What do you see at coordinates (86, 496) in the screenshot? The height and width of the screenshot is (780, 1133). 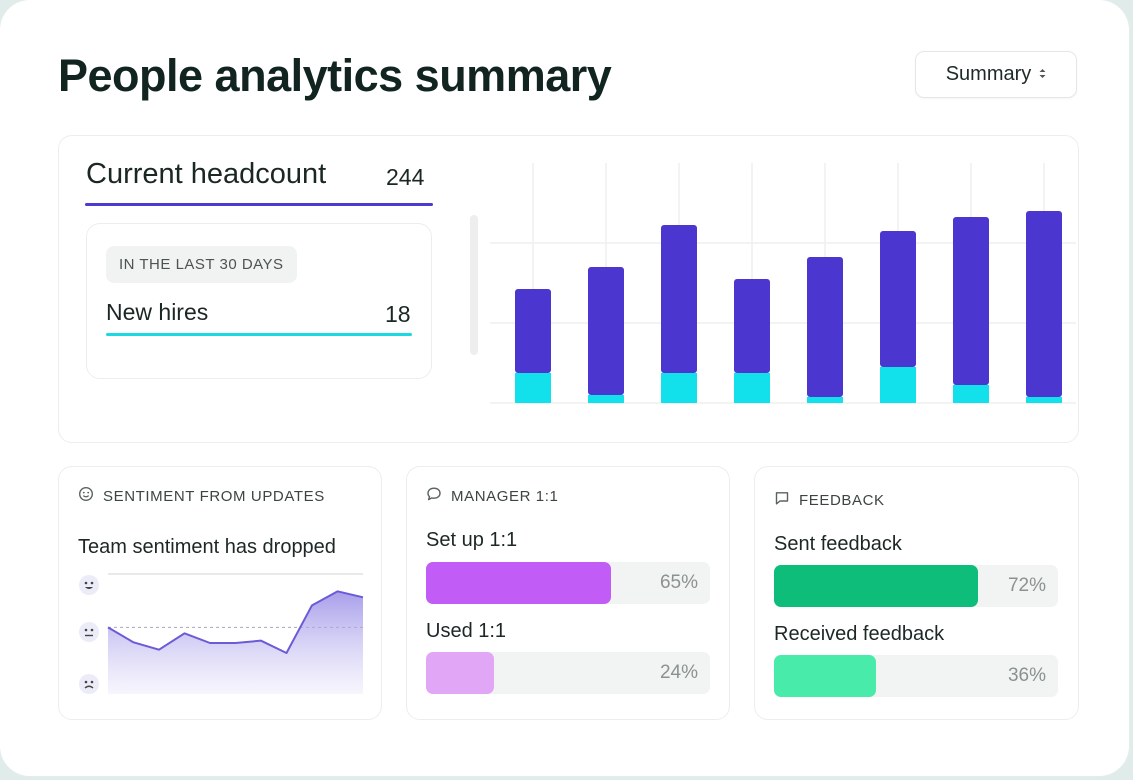 I see `smiley-icon` at bounding box center [86, 496].